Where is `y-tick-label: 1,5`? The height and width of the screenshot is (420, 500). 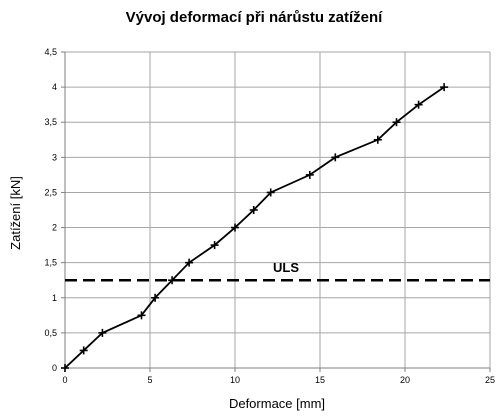 y-tick-label: 1,5 is located at coordinates (50, 263).